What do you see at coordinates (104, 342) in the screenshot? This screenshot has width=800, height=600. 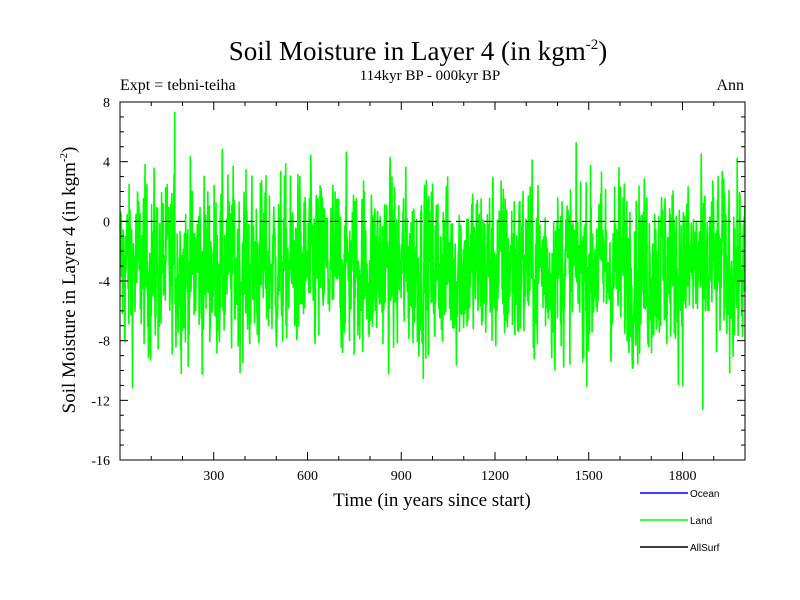 I see `y-tick-label: -8` at bounding box center [104, 342].